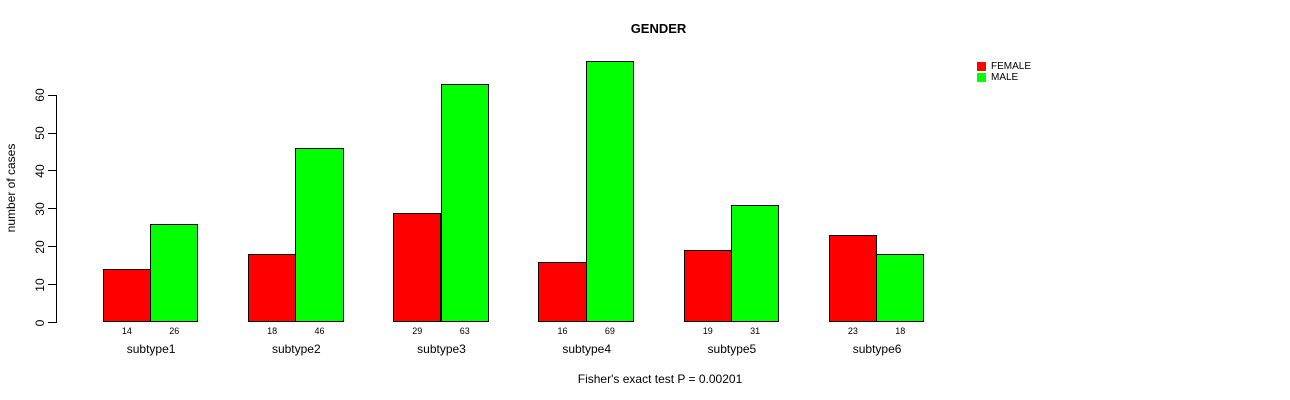  Describe the element at coordinates (174, 273) in the screenshot. I see `bar-male-subtype1` at that location.